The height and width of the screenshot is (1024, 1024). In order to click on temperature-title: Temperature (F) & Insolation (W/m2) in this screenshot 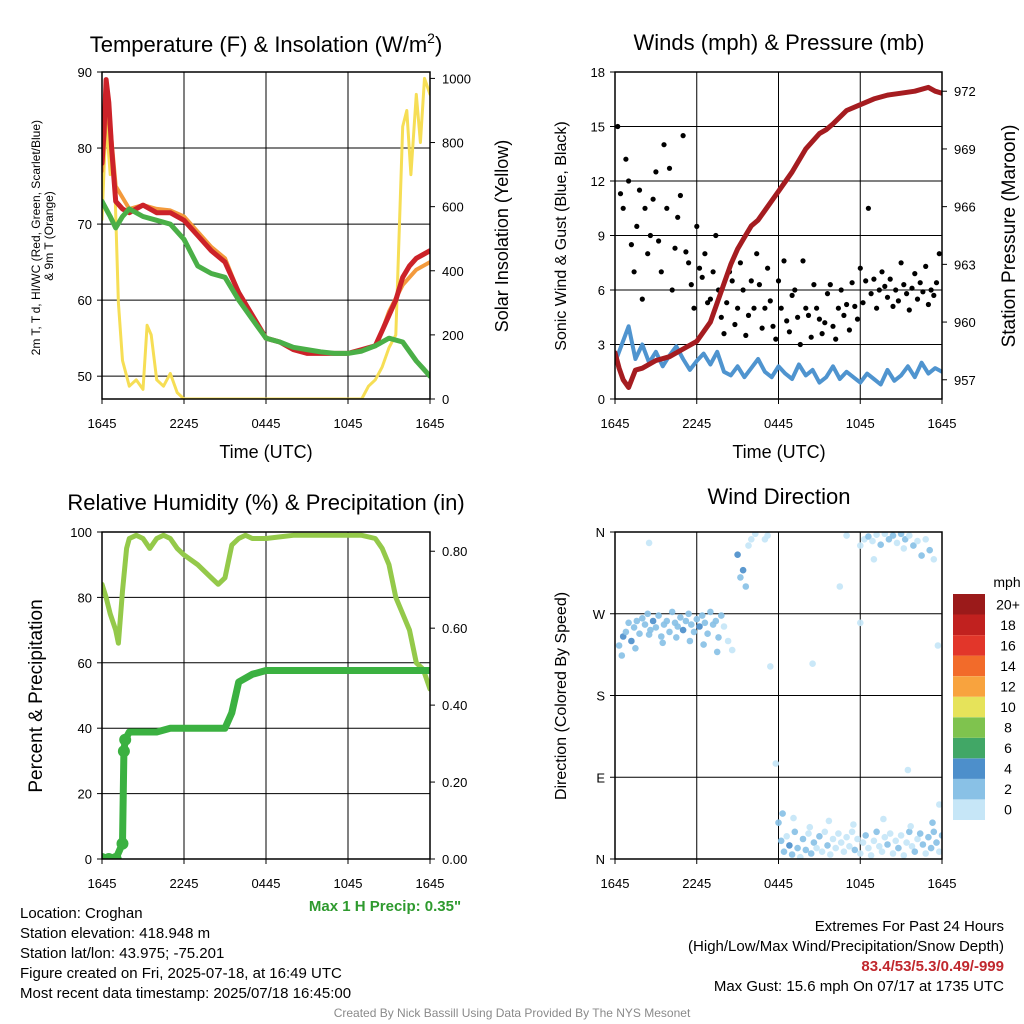, I will do `click(266, 43)`.